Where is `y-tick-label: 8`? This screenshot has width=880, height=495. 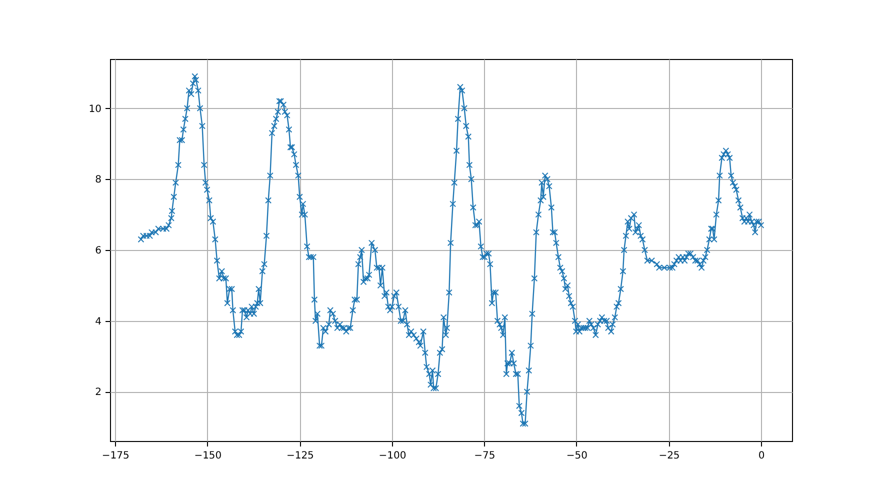 y-tick-label: 8 is located at coordinates (98, 180).